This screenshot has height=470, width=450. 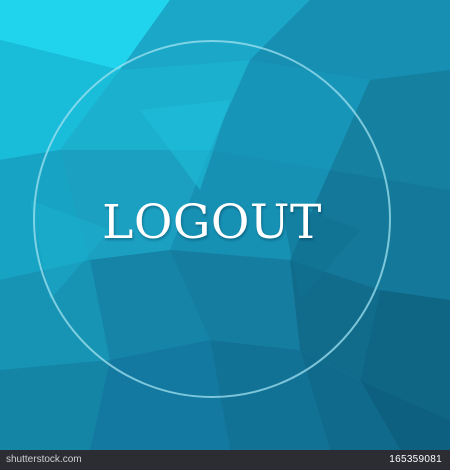 I want to click on watermark-site: shutterstock.com, so click(x=44, y=459).